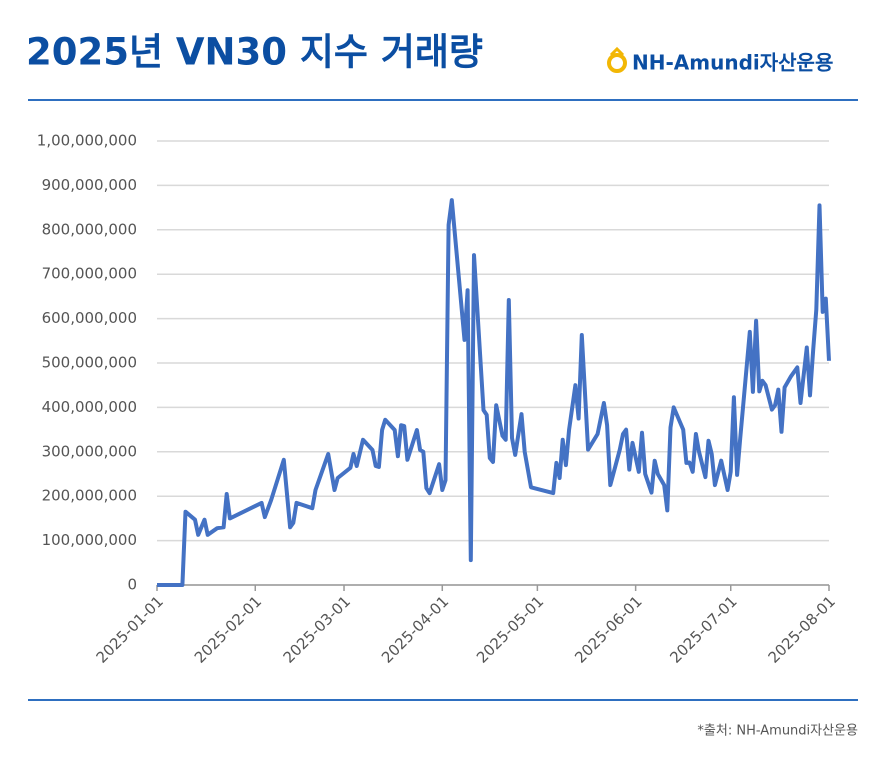  What do you see at coordinates (617, 63) in the screenshot?
I see `logo-icon` at bounding box center [617, 63].